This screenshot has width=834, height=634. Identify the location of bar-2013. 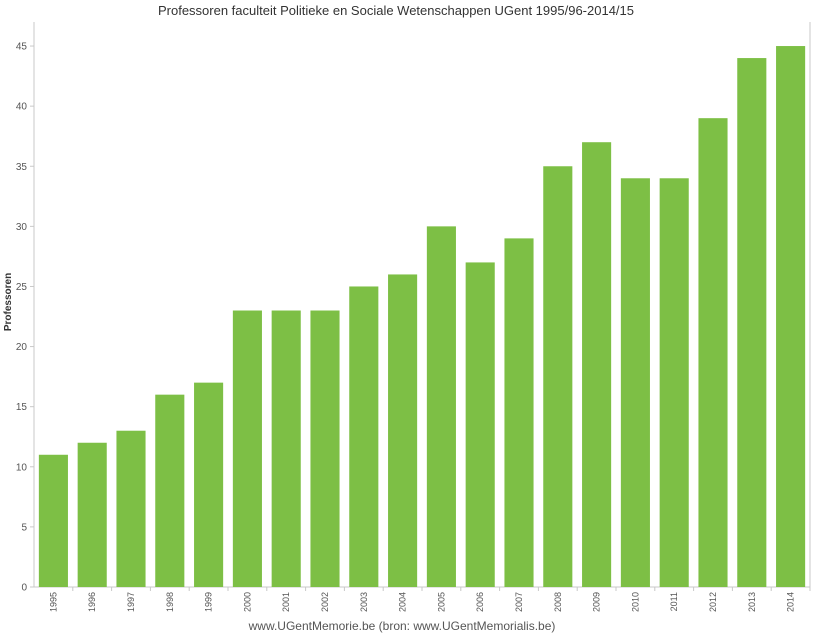
(752, 322).